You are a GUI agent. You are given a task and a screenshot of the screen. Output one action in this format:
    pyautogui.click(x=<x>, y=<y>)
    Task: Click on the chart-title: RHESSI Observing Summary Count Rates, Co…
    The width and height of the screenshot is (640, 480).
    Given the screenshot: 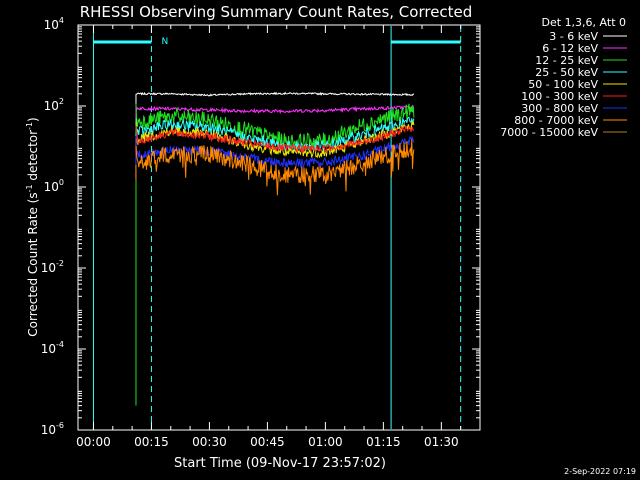 What is the action you would take?
    pyautogui.click(x=276, y=12)
    